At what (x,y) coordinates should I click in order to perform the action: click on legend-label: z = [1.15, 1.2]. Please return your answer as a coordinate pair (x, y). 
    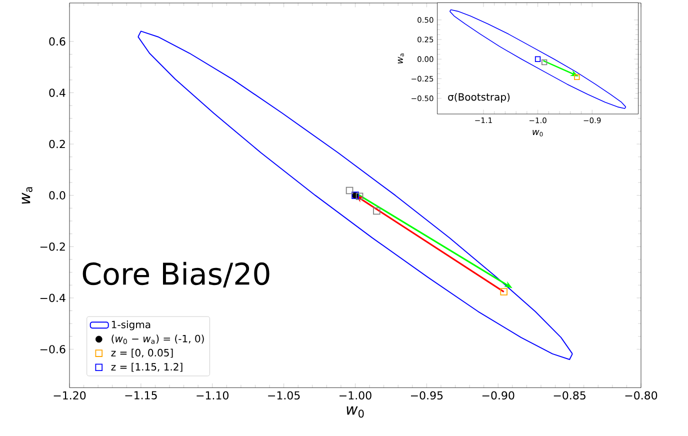
    Looking at the image, I should click on (146, 367).